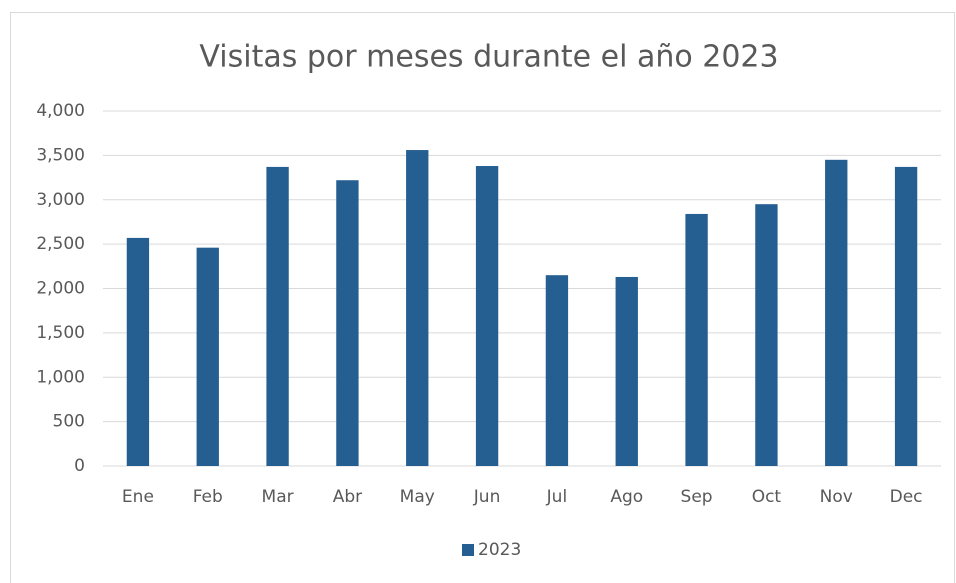 This screenshot has height=583, width=956. What do you see at coordinates (767, 497) in the screenshot?
I see `x-tick-label: Oct` at bounding box center [767, 497].